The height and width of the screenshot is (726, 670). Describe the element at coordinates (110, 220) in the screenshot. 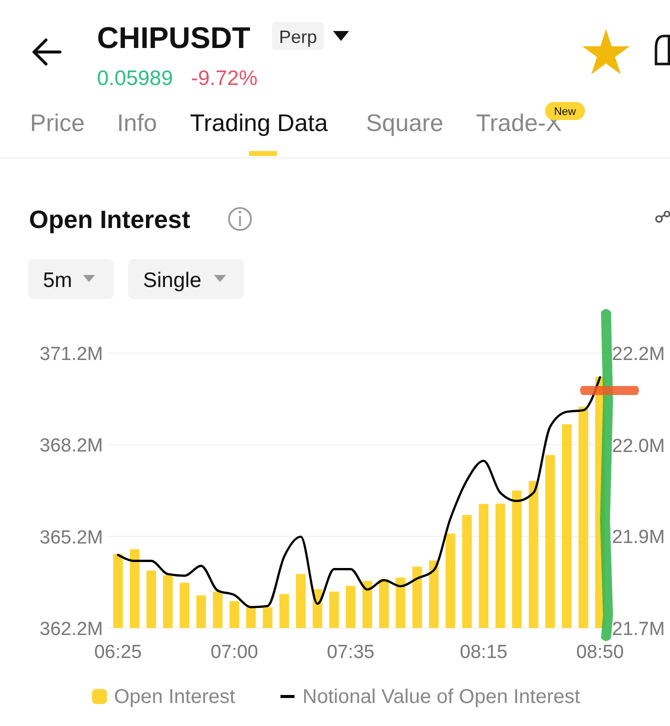

I see `chart-title: Open Interest` at that location.